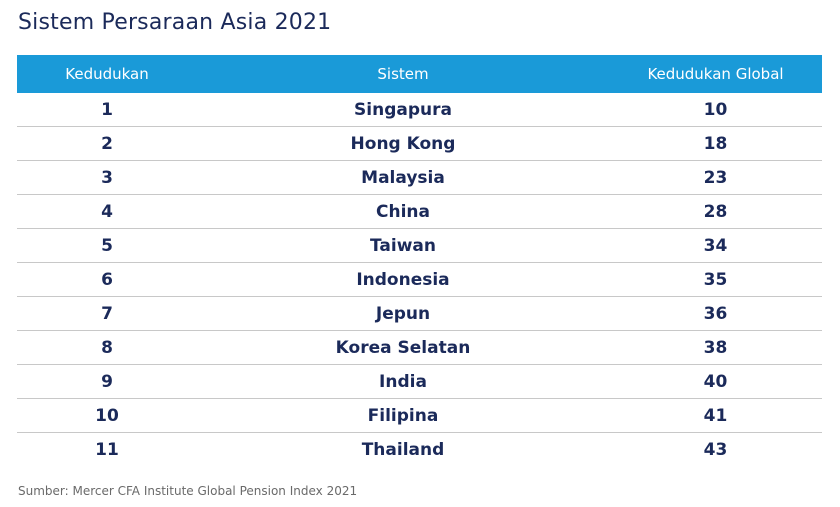 This screenshot has height=507, width=840. I want to click on table-row: 8 Korea Selatan 38, so click(419, 347).